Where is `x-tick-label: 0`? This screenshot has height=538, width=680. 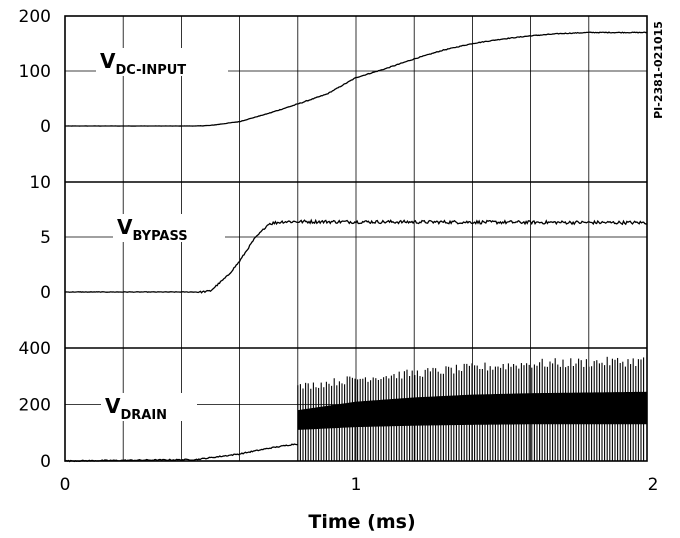 x-tick-label: 0 is located at coordinates (65, 485).